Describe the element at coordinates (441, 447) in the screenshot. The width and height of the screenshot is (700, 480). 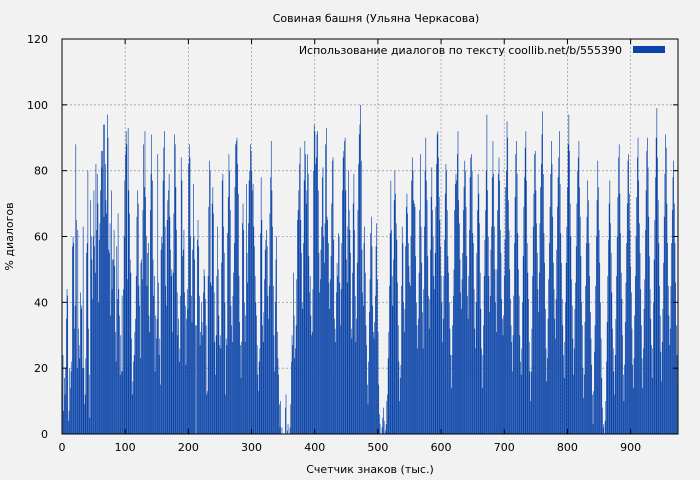
I see `x-tick-label: 600` at that location.